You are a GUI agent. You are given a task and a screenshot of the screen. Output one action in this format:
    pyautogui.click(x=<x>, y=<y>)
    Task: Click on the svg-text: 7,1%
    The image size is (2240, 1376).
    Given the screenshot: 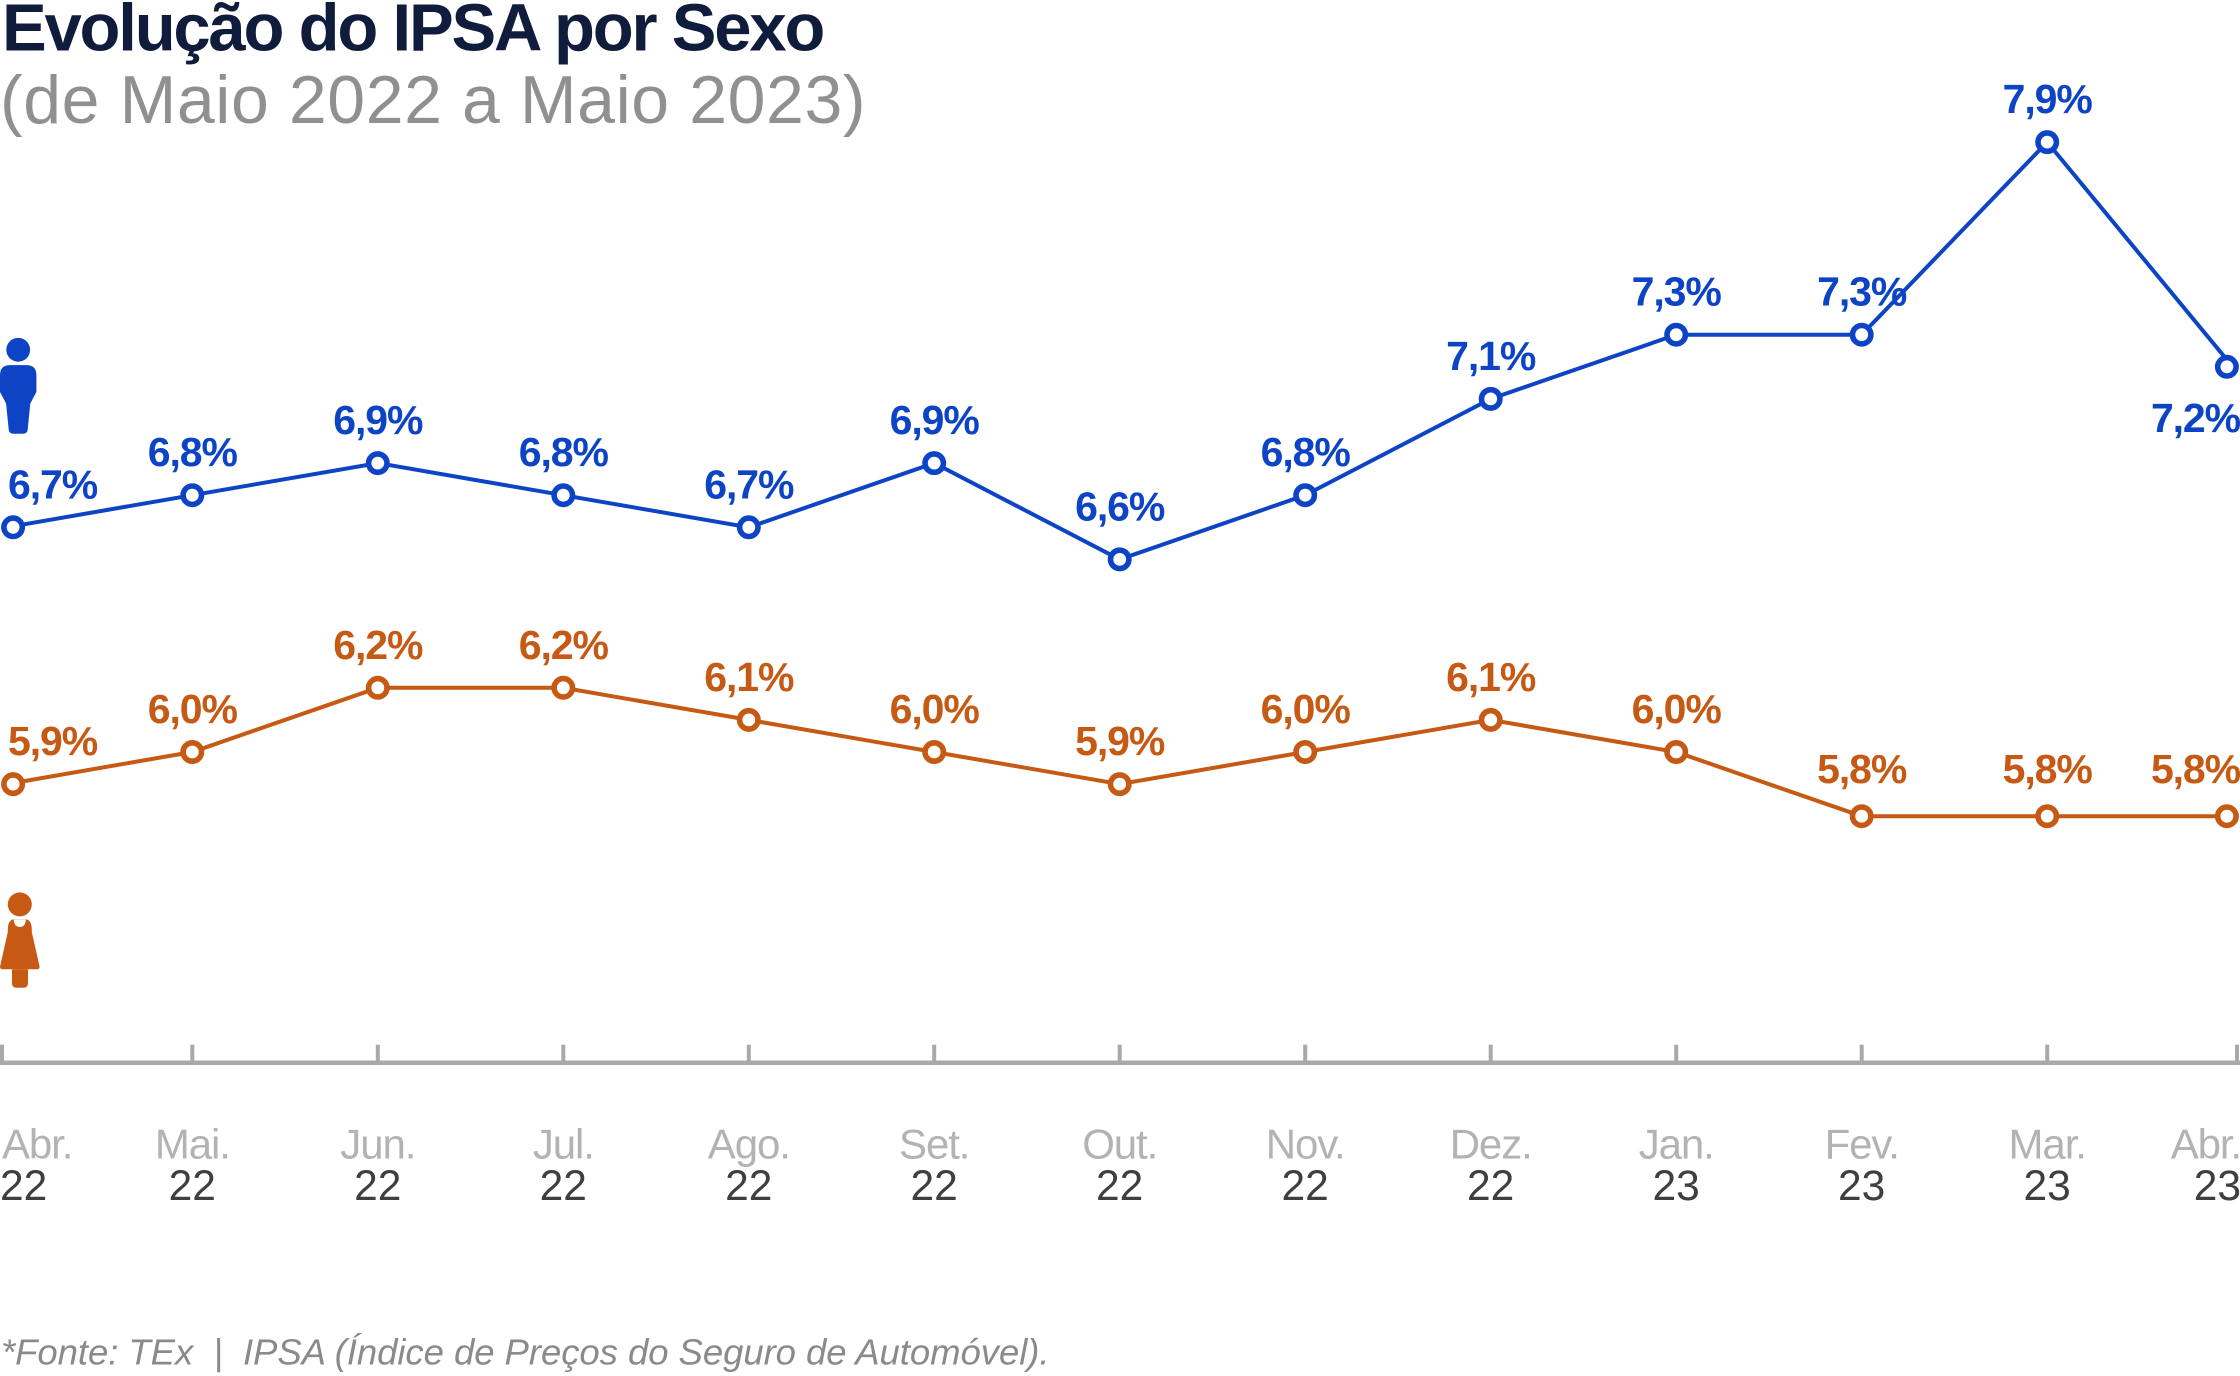 What is the action you would take?
    pyautogui.click(x=1491, y=356)
    